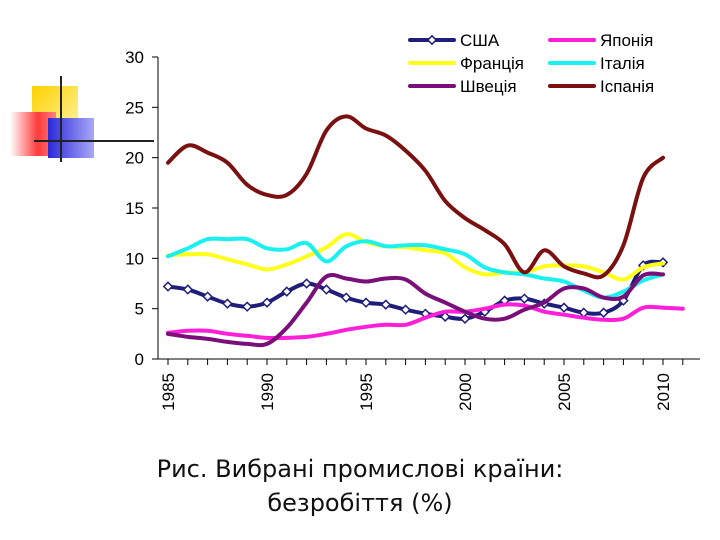 Image resolution: width=720 pixels, height=540 pixels. Describe the element at coordinates (61, 119) in the screenshot. I see `vertical-line` at that location.